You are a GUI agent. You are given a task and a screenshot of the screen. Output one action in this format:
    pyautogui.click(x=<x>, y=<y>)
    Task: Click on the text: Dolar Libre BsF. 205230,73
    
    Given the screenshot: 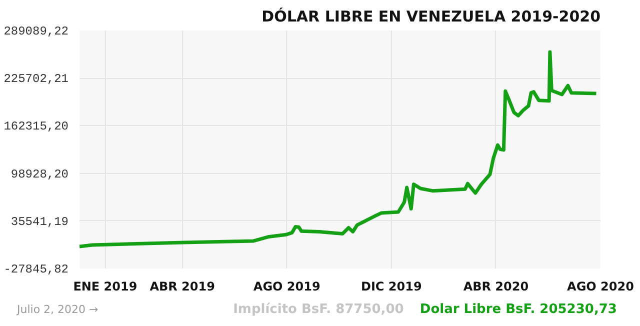 What is the action you would take?
    pyautogui.click(x=518, y=310)
    